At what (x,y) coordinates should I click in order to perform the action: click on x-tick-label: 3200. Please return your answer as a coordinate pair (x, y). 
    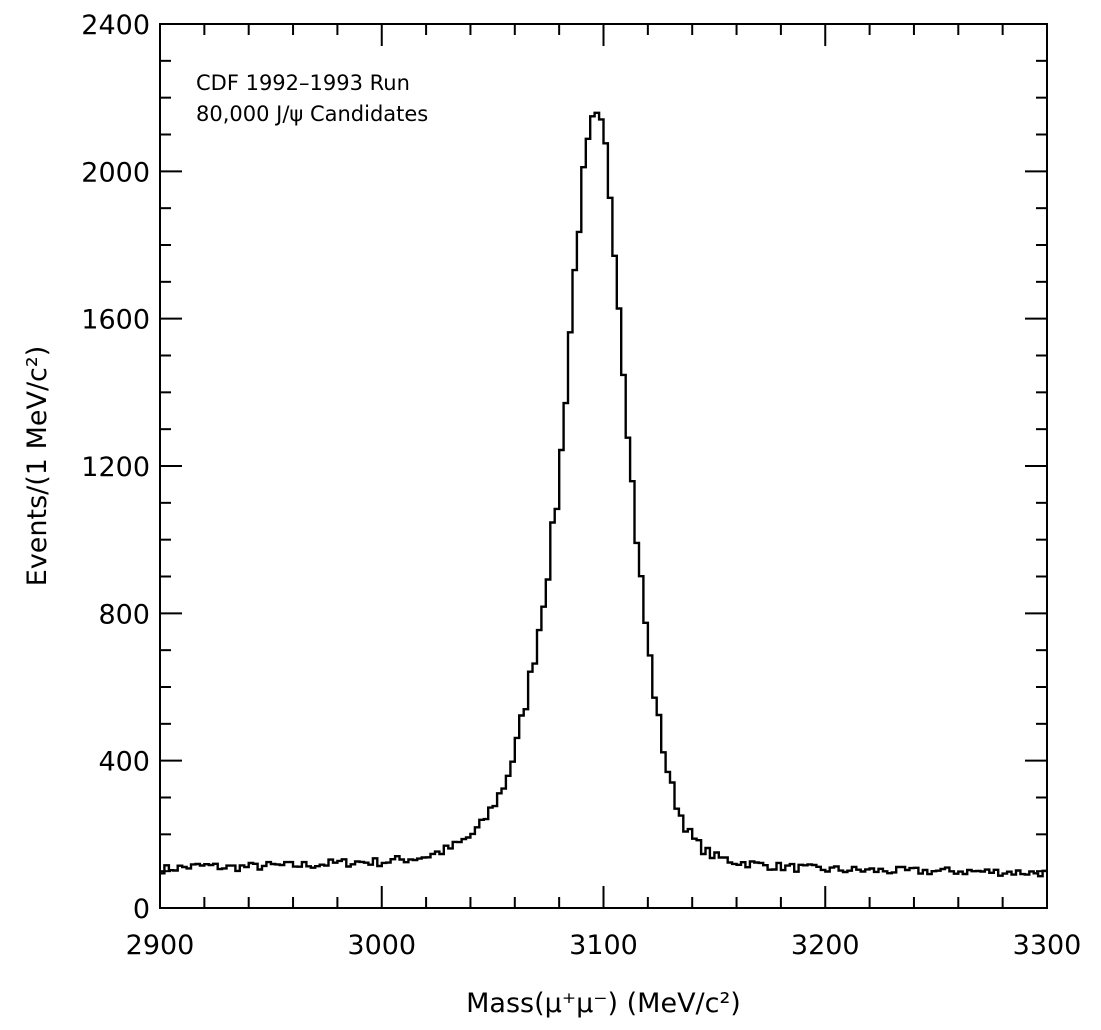
    Looking at the image, I should click on (825, 945).